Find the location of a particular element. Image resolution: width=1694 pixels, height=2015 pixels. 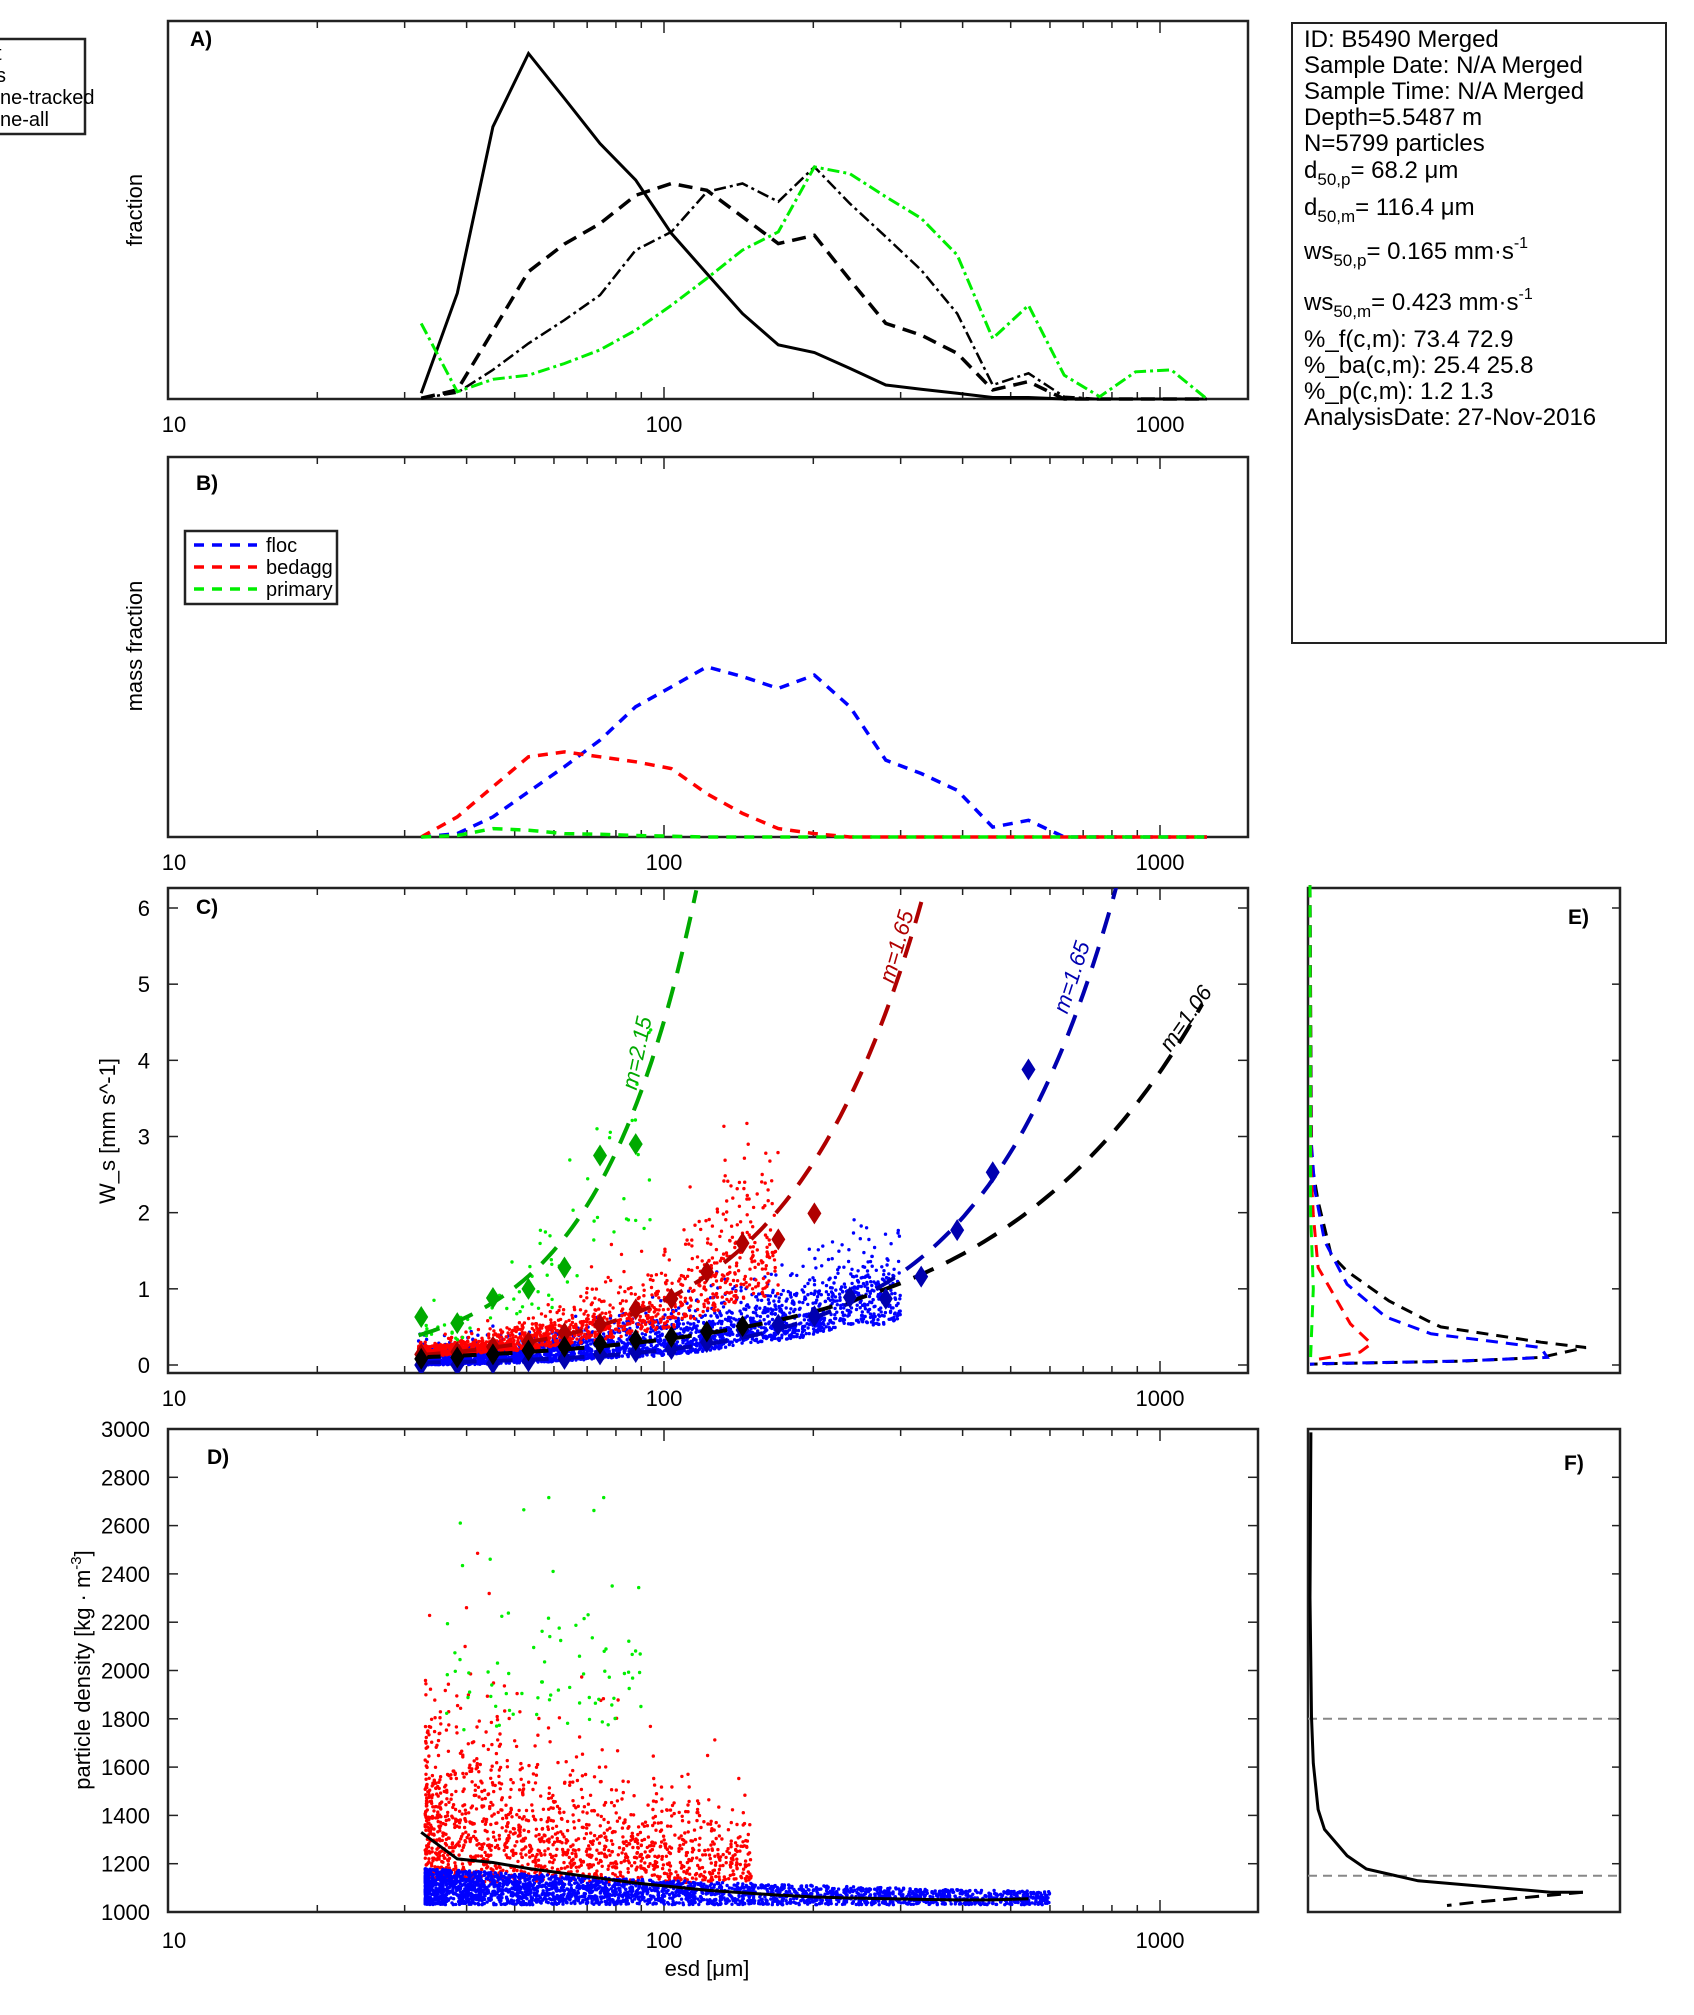

x-tick-label: 1000 is located at coordinates (1160, 424).